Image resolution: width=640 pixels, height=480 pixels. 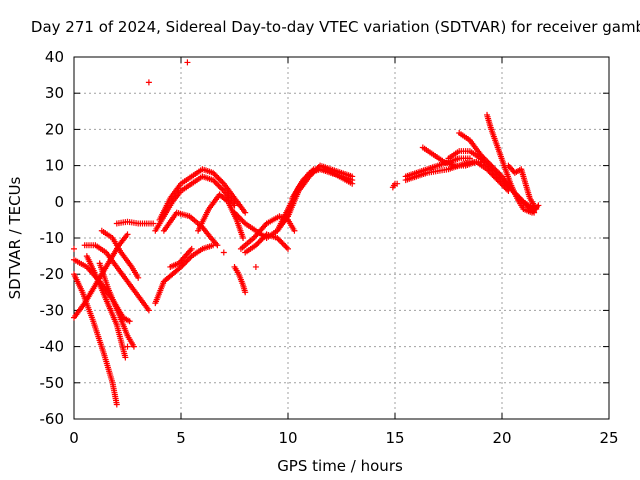 I want to click on series-arc12, so click(x=190, y=229).